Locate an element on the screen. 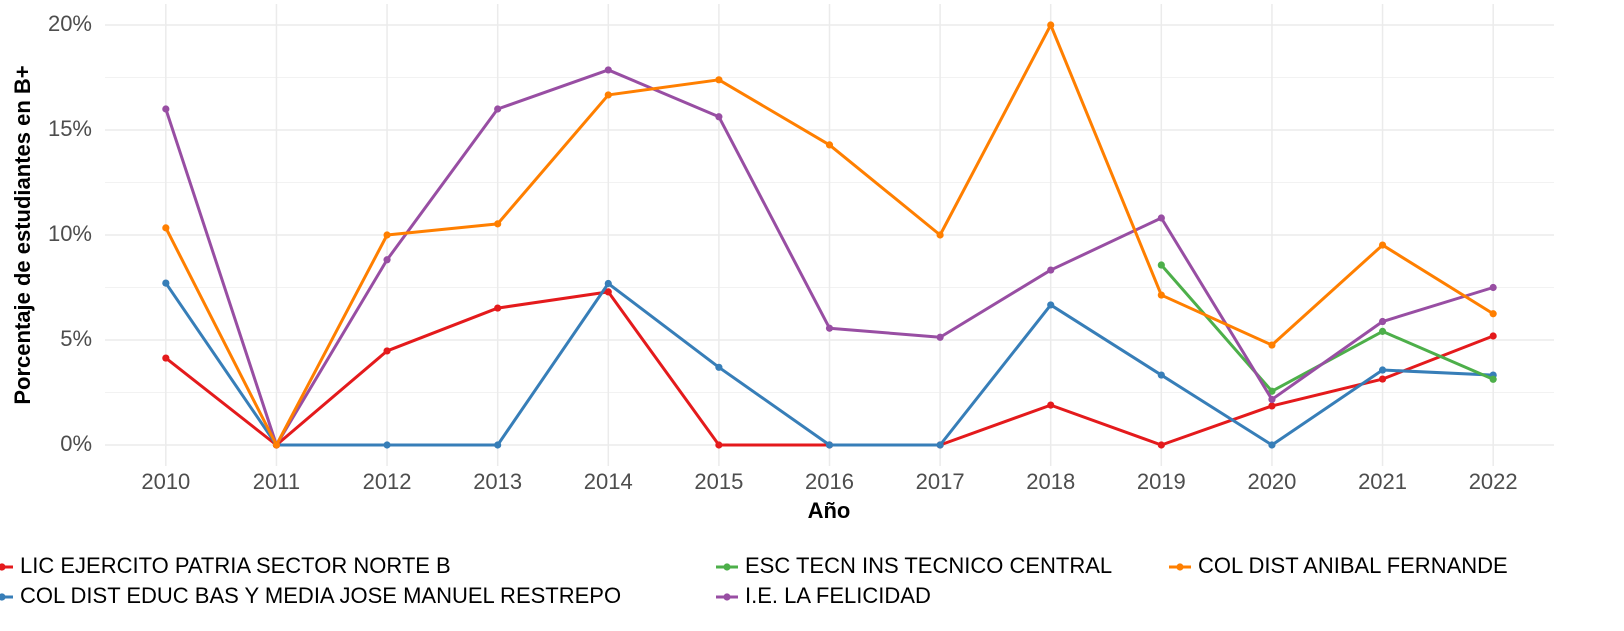  x-tick-label: 2018 is located at coordinates (1050, 481).